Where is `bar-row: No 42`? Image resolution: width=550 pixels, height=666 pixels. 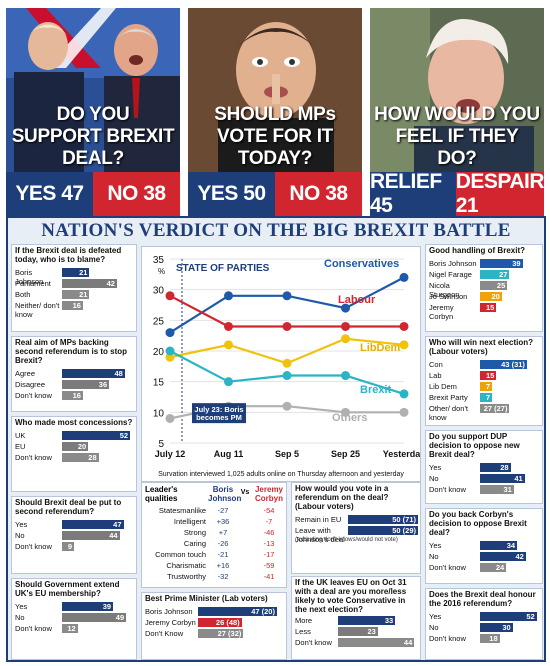 bar-row: No 42 is located at coordinates (484, 556).